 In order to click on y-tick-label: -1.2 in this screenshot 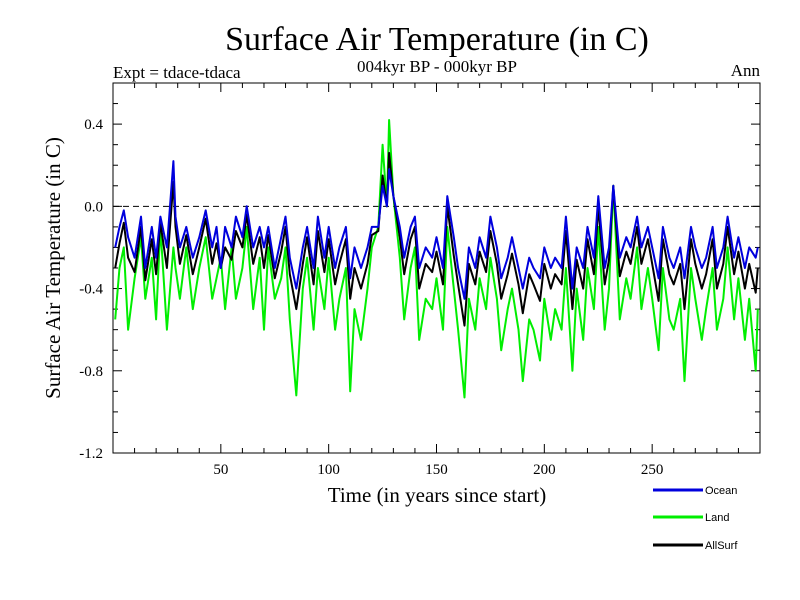, I will do `click(91, 454)`.